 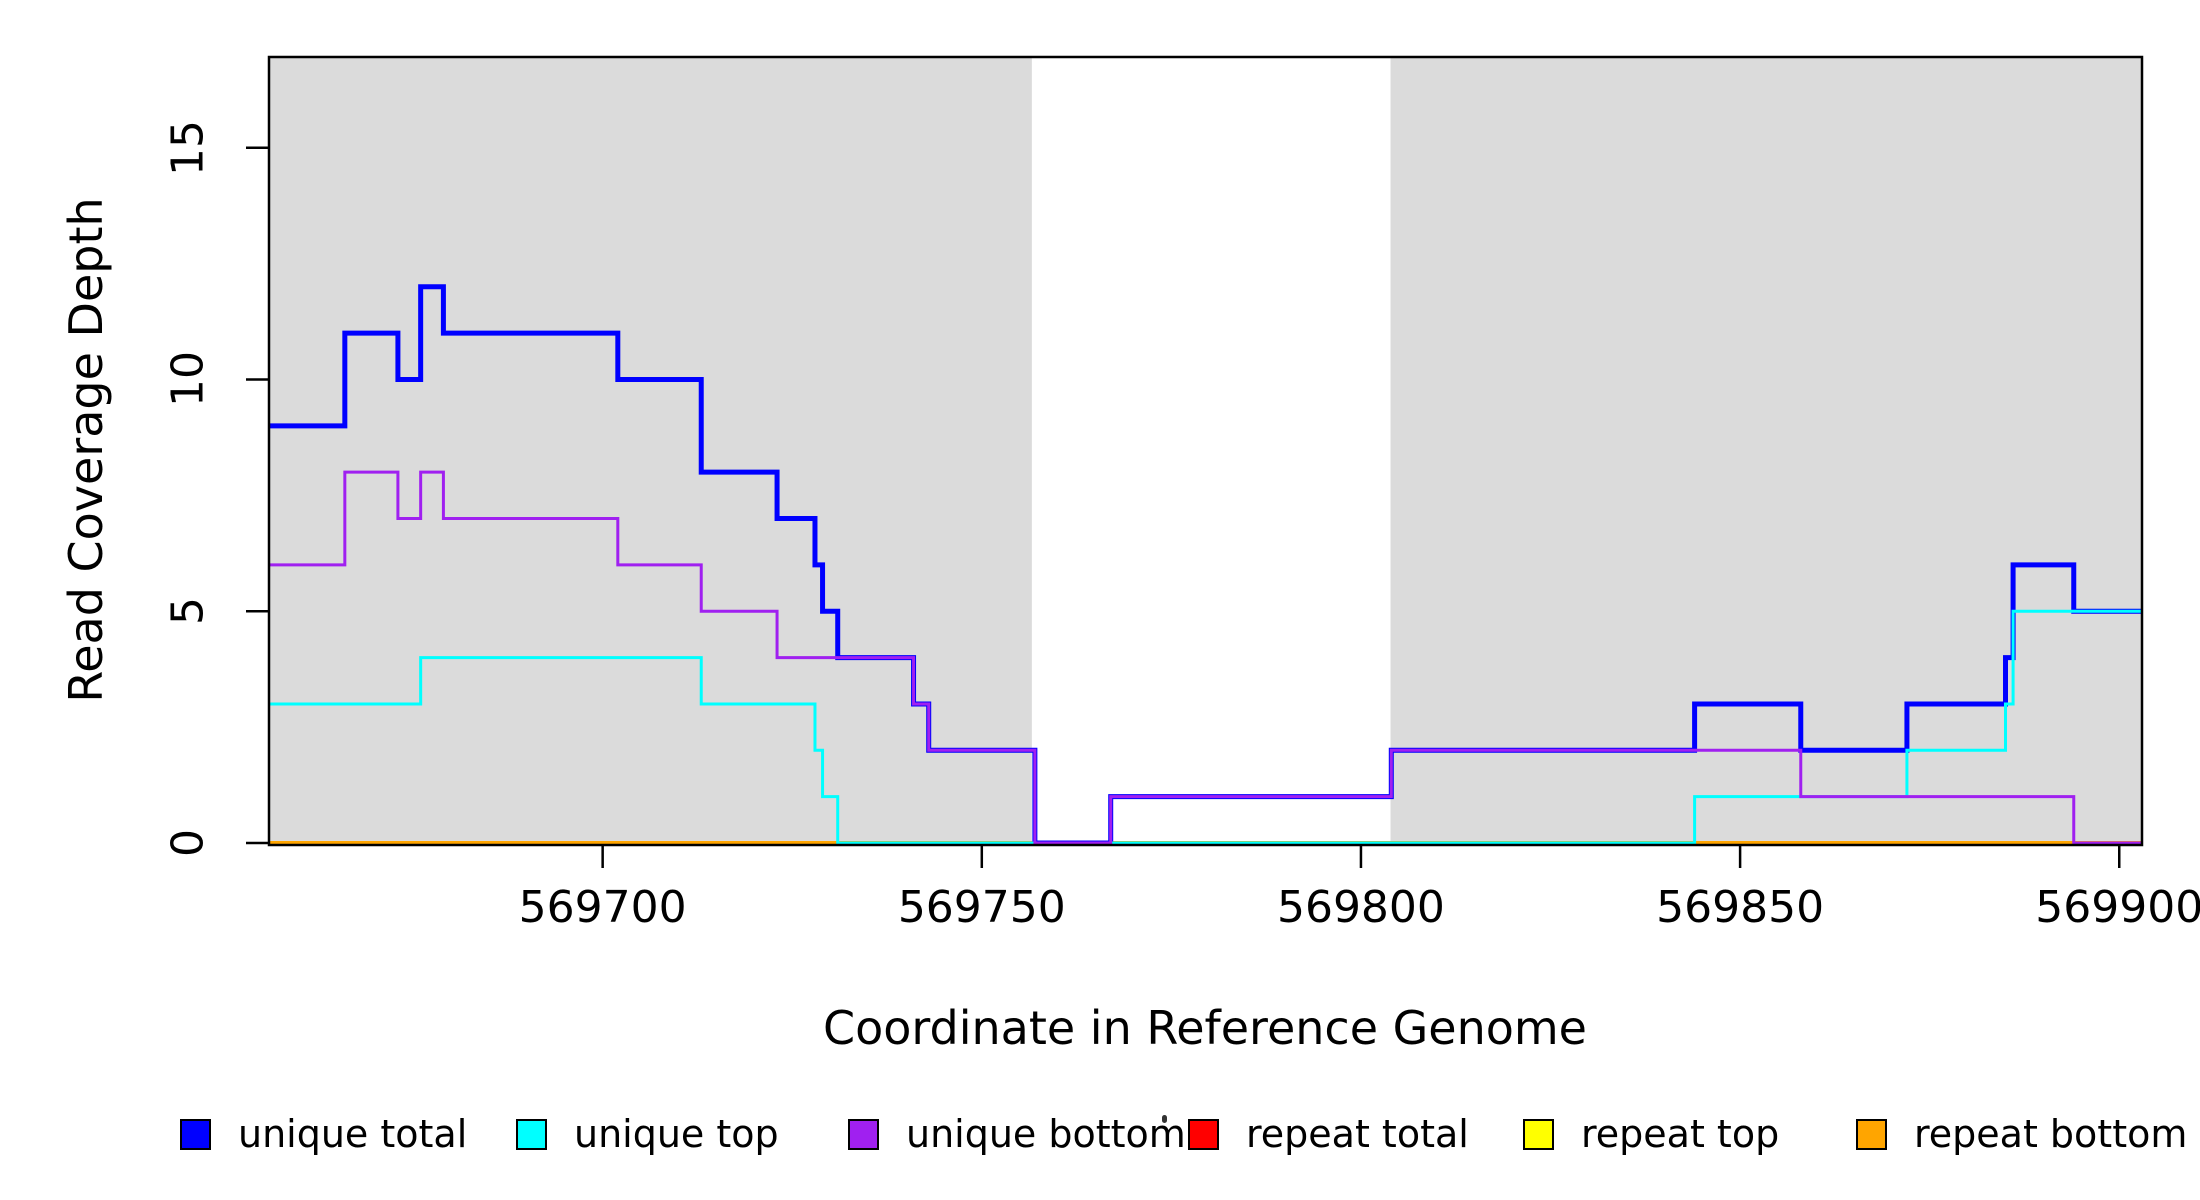 What do you see at coordinates (86, 450) in the screenshot?
I see `y-axis-title: Read Coverage Depth` at bounding box center [86, 450].